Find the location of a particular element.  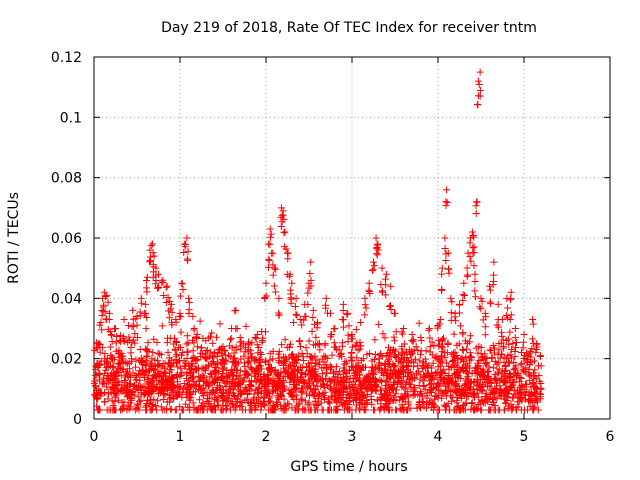

y-tick-label: 0.06 is located at coordinates (66, 239).